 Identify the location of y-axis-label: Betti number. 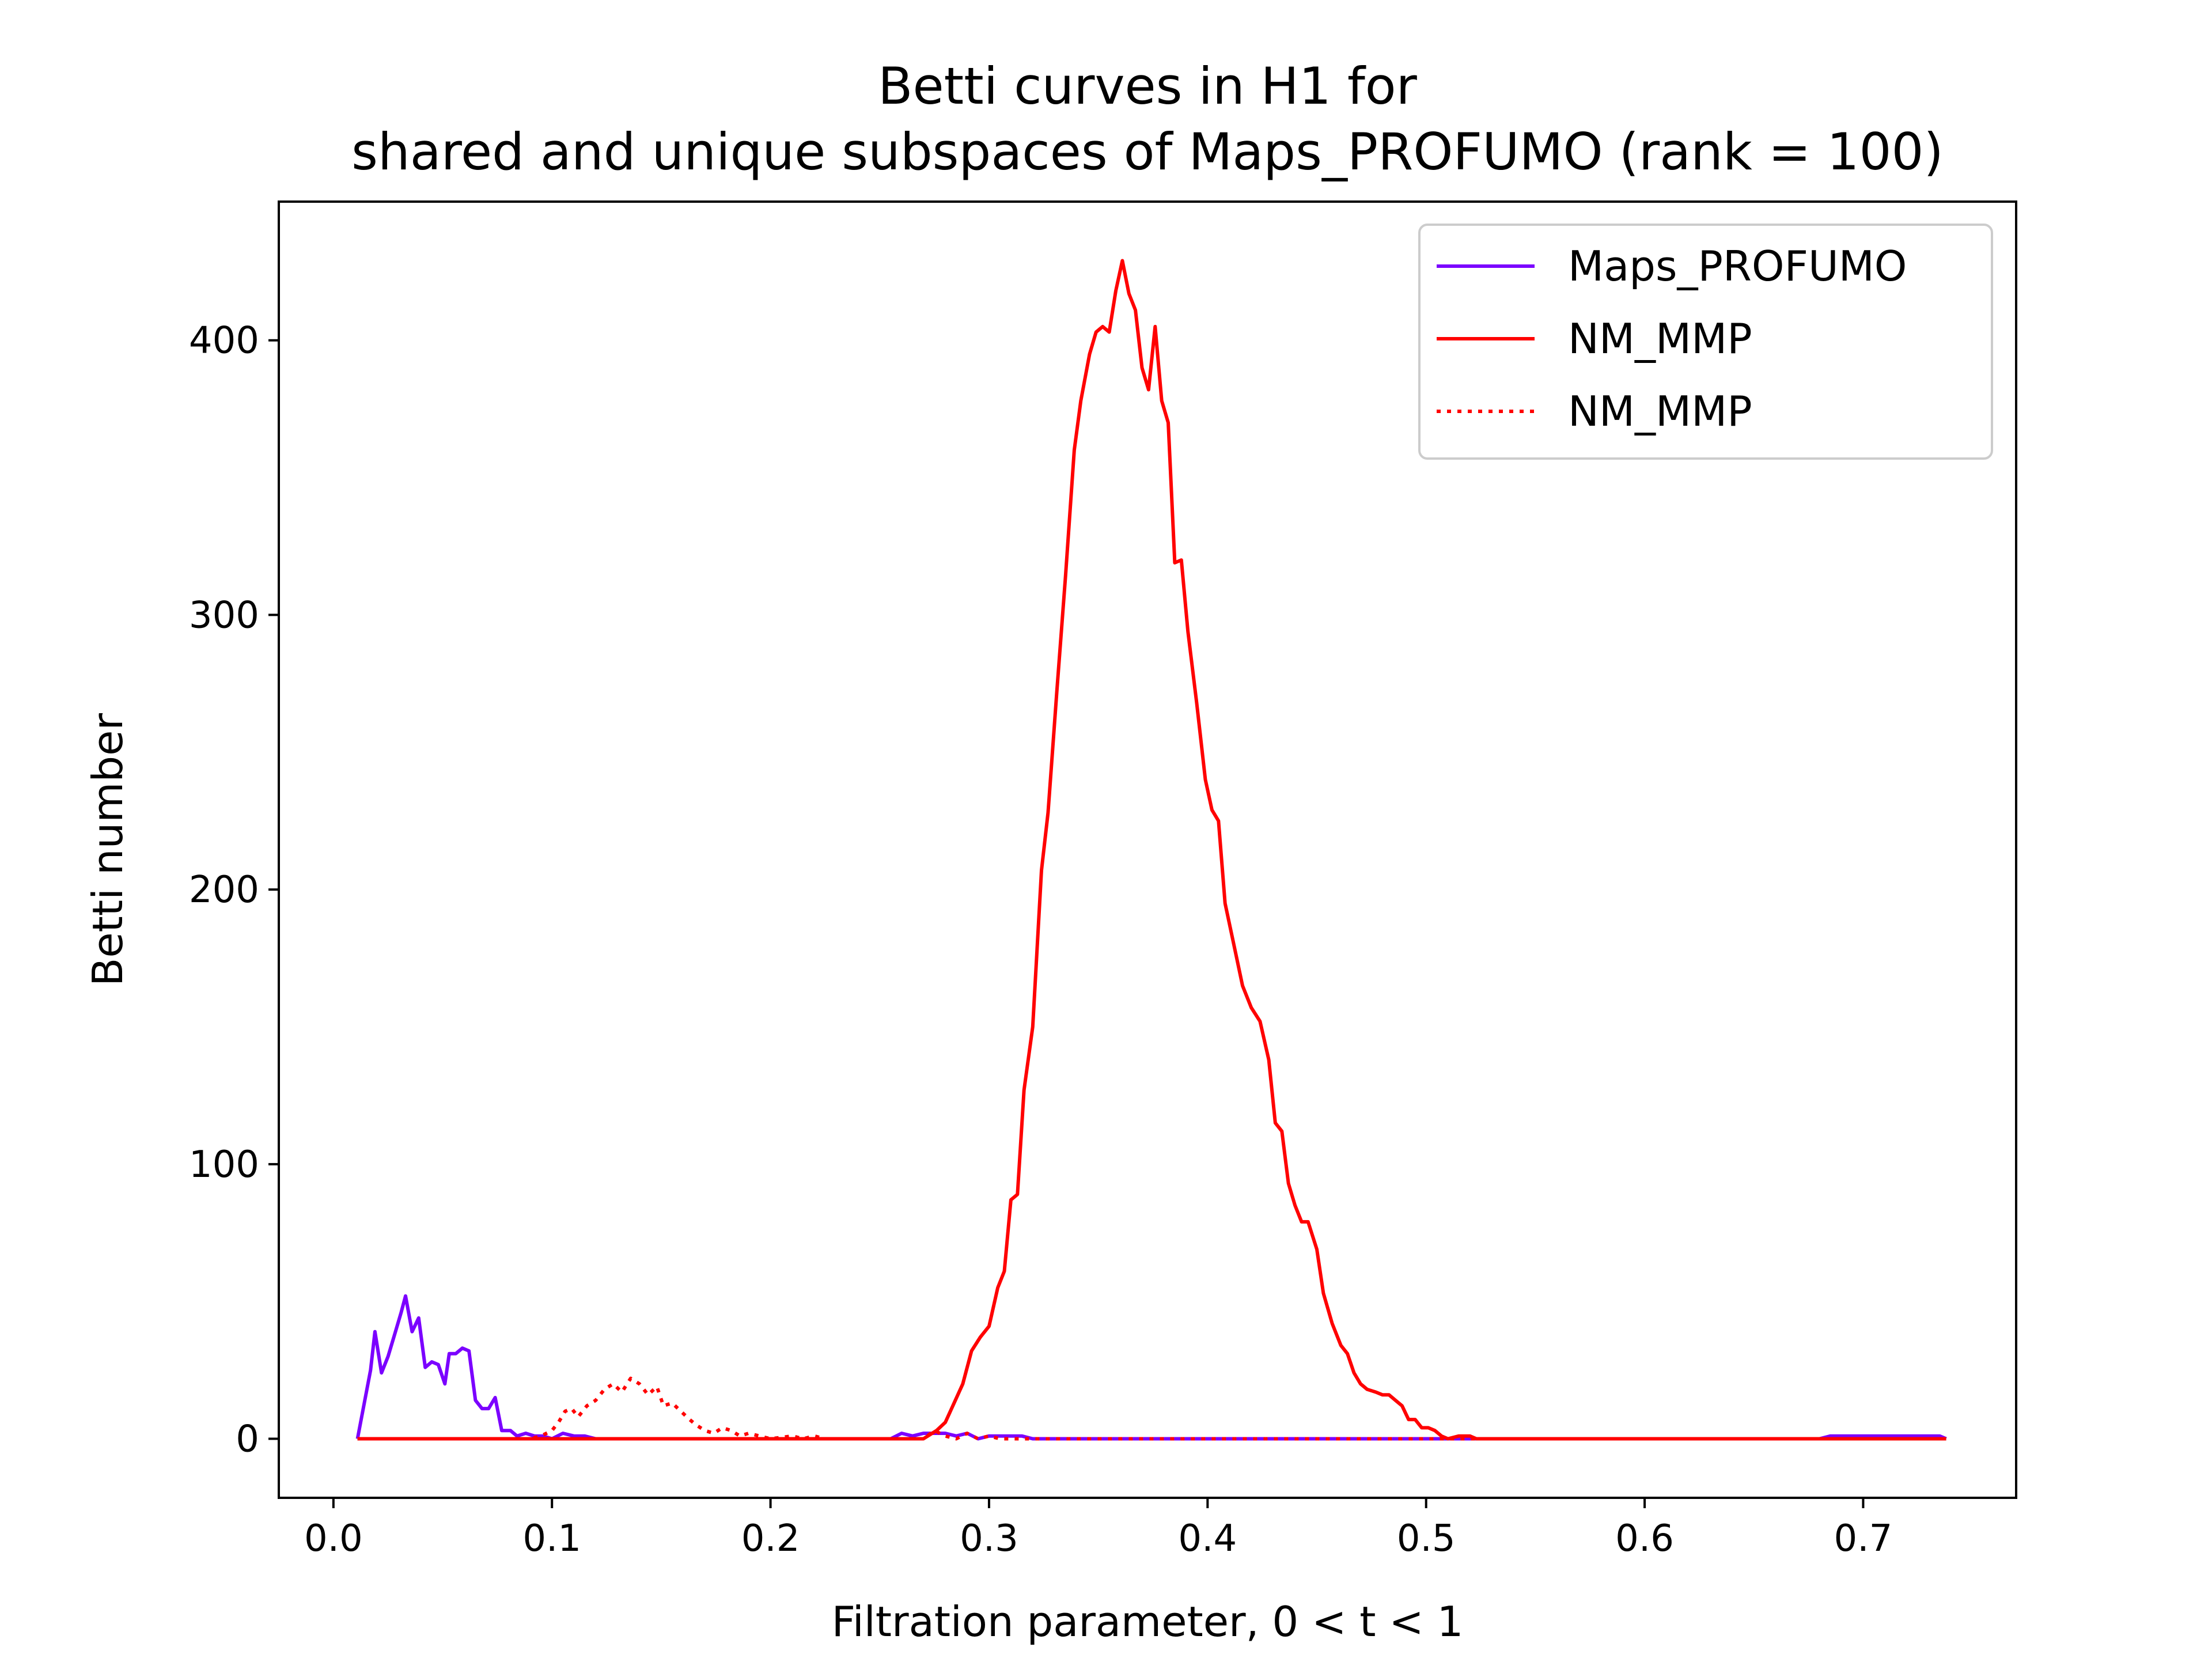
(108, 850).